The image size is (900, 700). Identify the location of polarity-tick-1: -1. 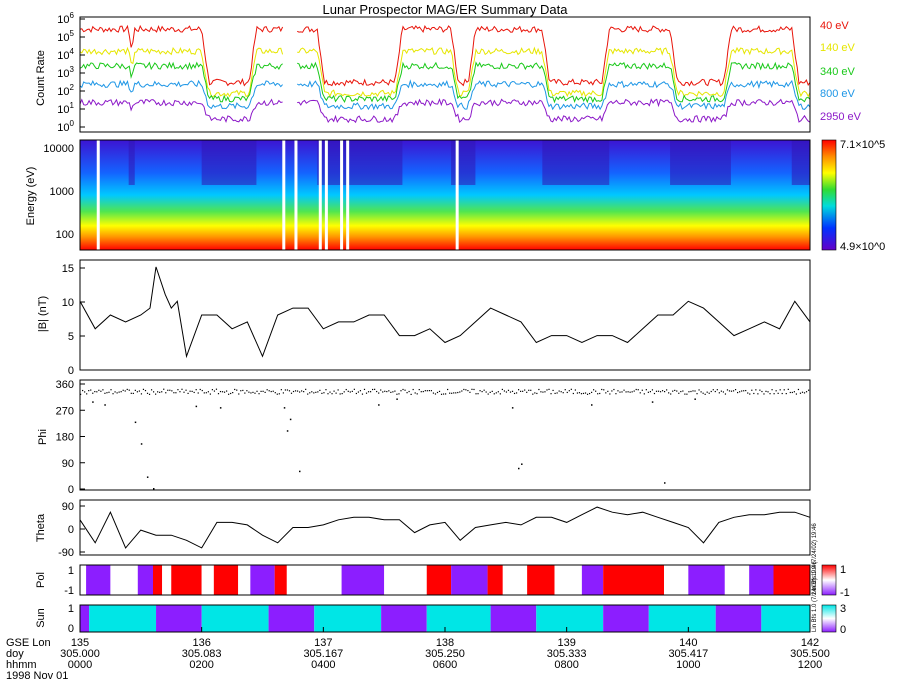
(69, 591).